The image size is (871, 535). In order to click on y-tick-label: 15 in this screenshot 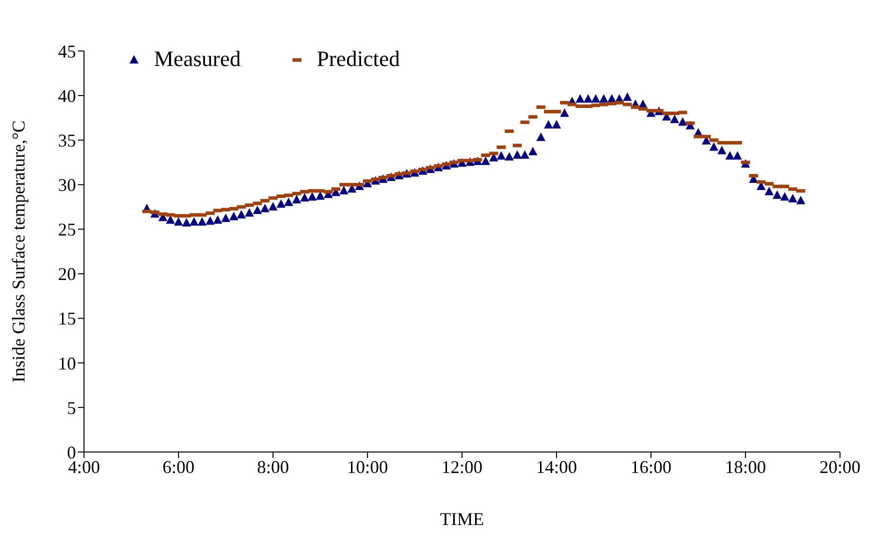, I will do `click(67, 318)`.